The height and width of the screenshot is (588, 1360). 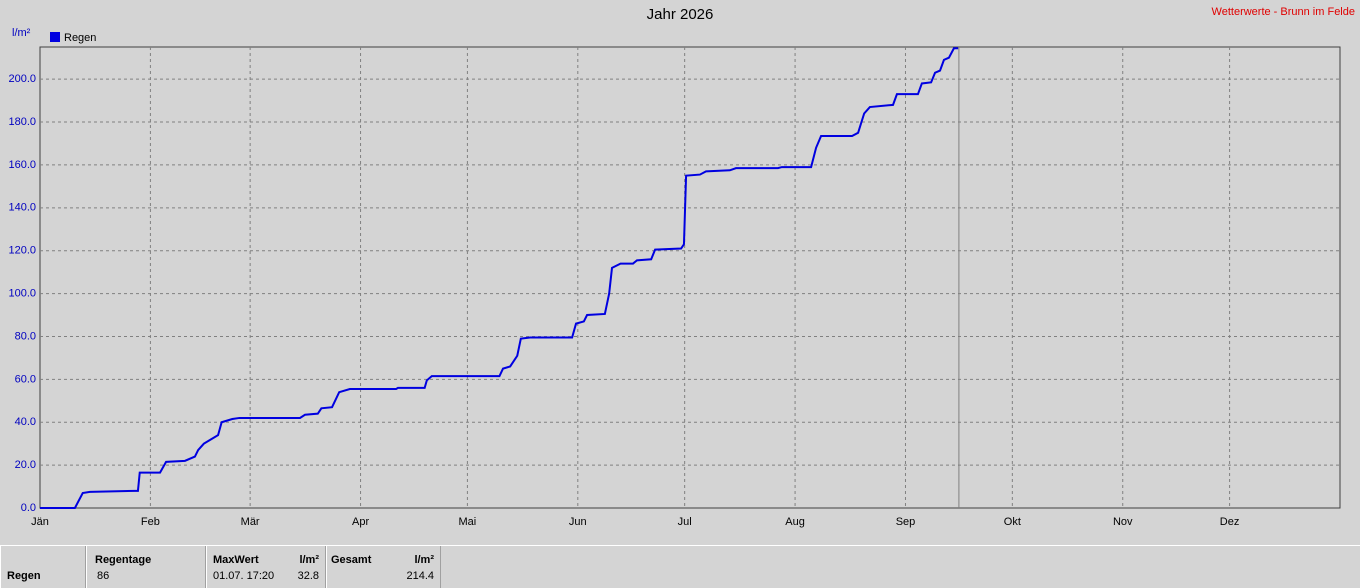 What do you see at coordinates (468, 522) in the screenshot?
I see `x-tick-label: Mai` at bounding box center [468, 522].